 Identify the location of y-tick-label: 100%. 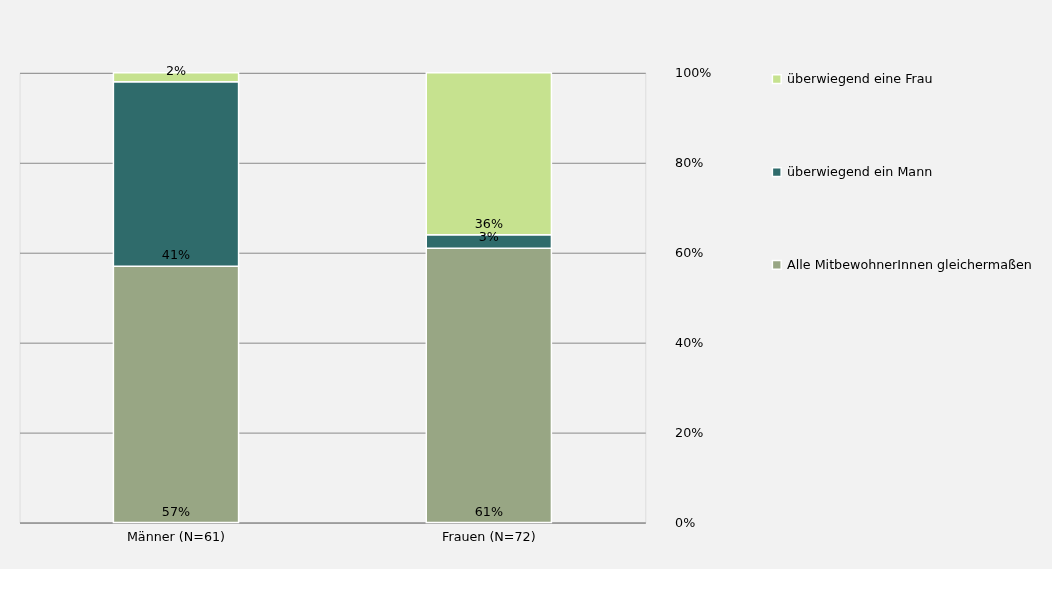
(693, 73).